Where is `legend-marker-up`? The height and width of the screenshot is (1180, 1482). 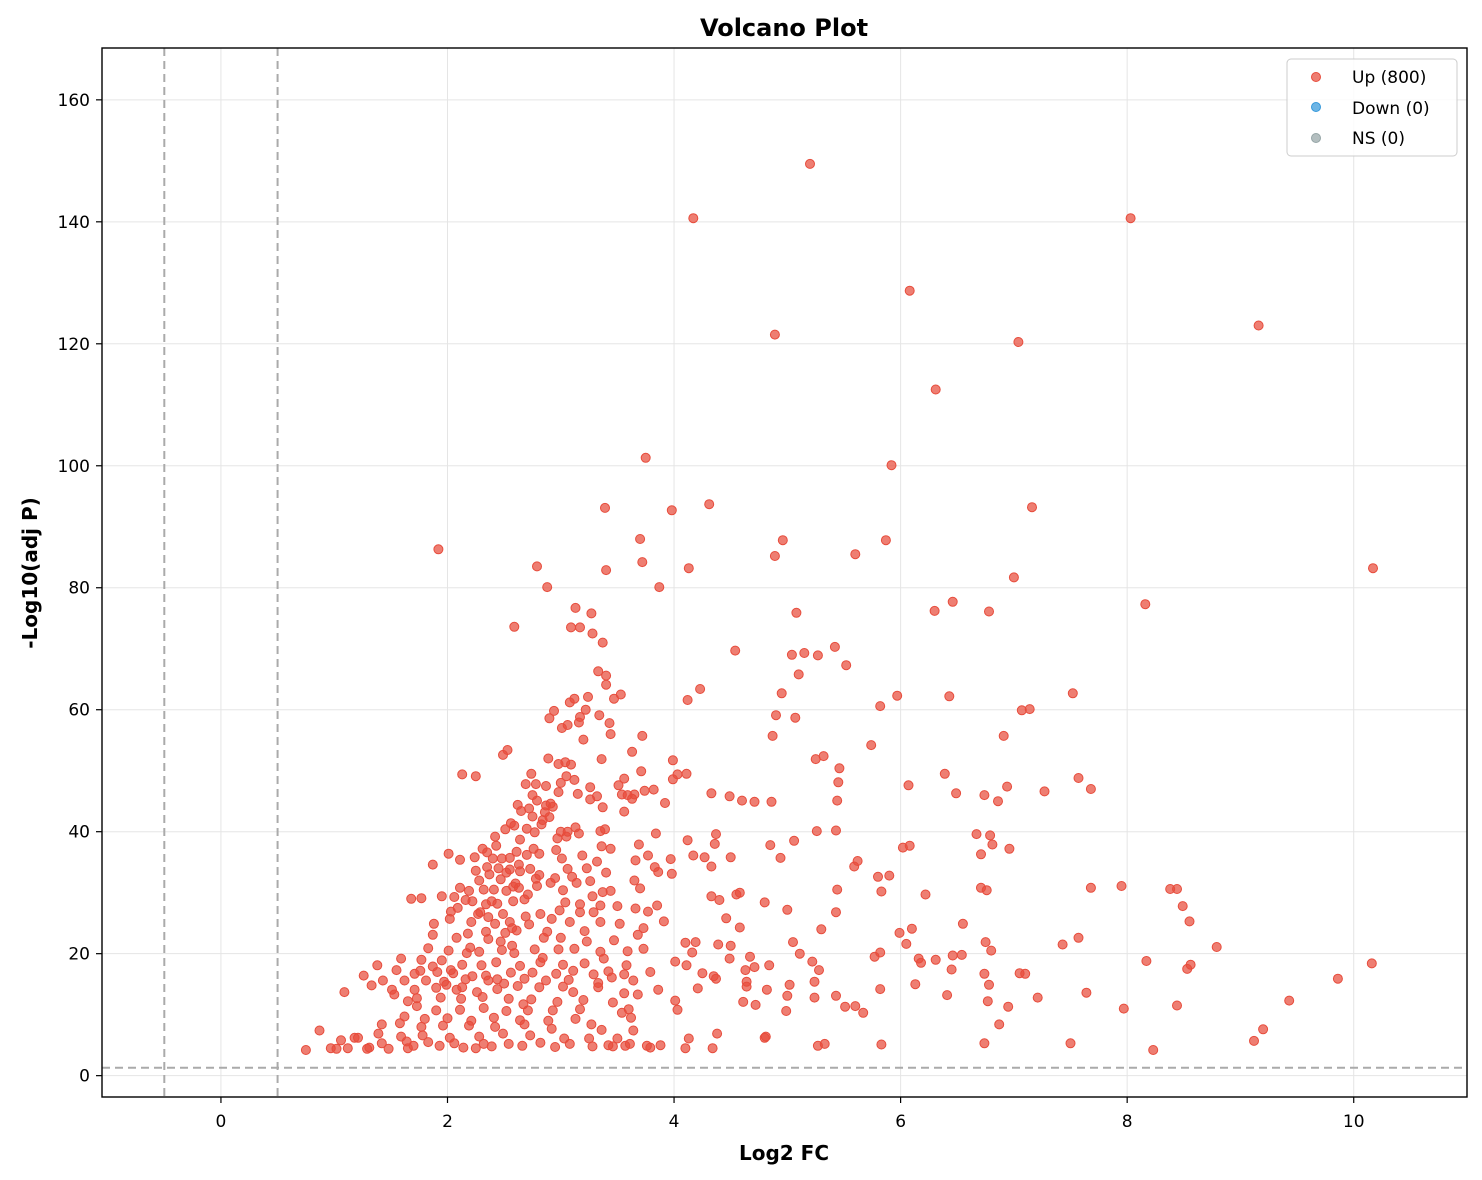
legend-marker-up is located at coordinates (1316, 77).